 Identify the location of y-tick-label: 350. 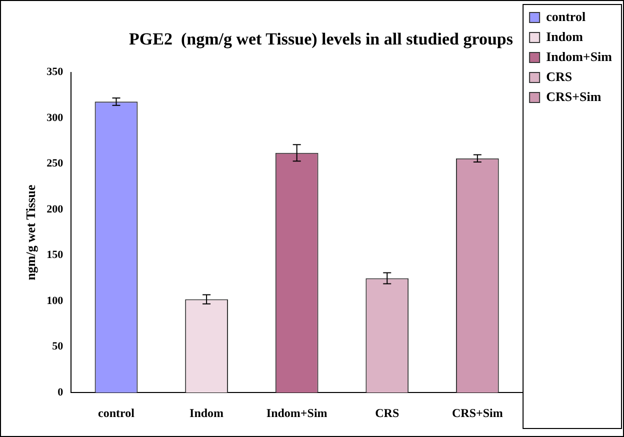
(55, 72).